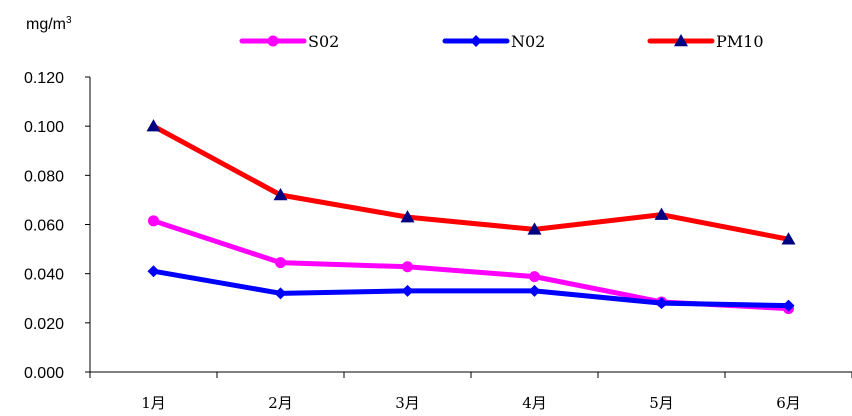  Describe the element at coordinates (44, 127) in the screenshot. I see `y-tick-label: 0.100` at that location.